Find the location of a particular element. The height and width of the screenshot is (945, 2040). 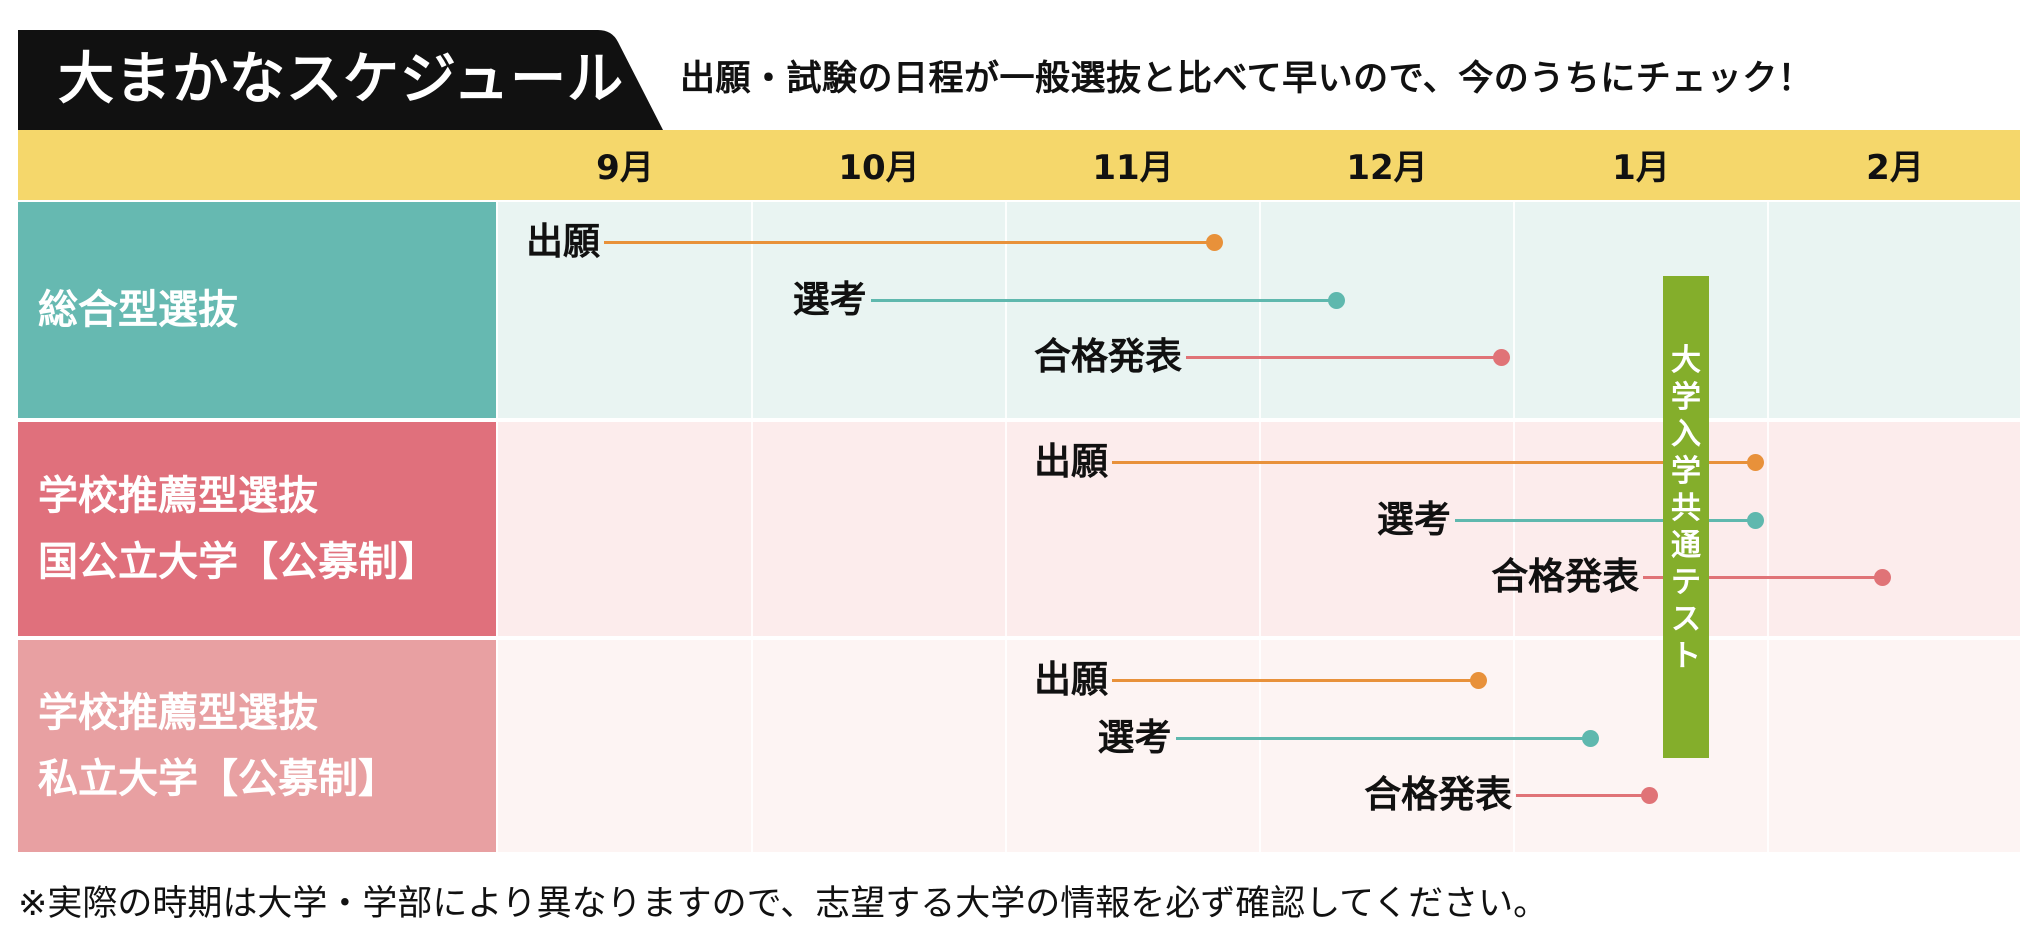

month-header-12: 12月 is located at coordinates (1387, 168).